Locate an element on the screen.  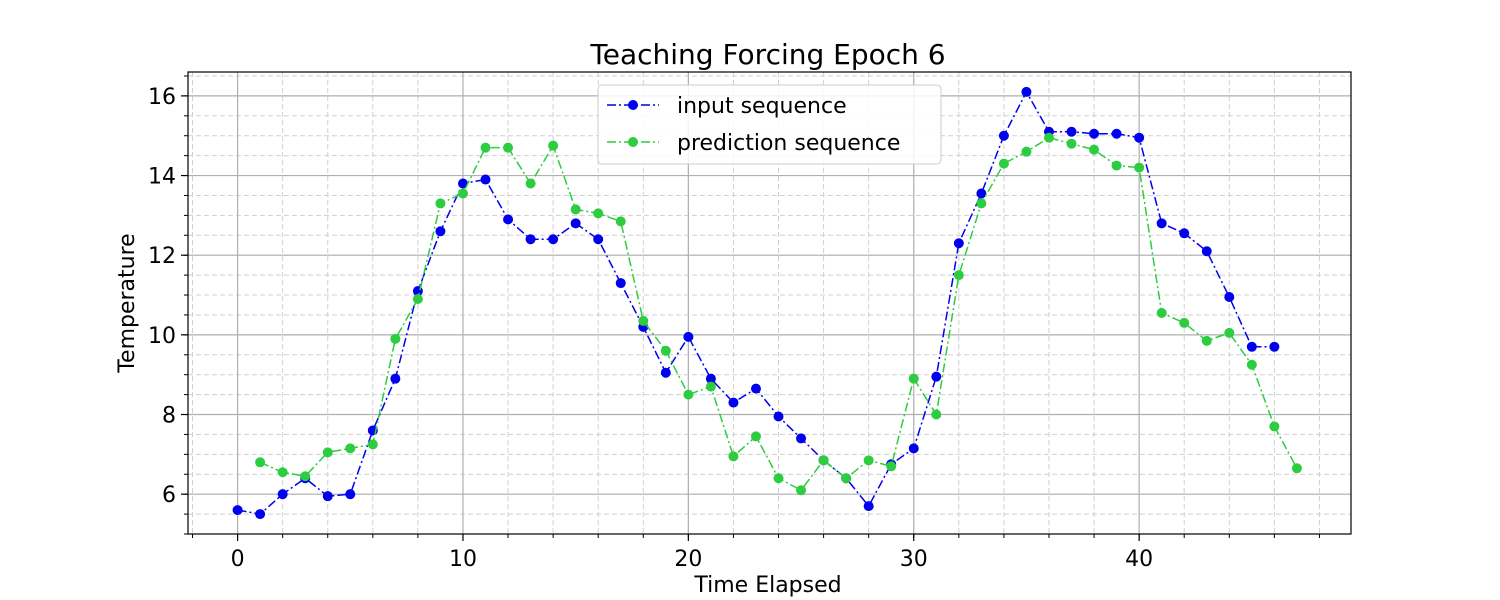
legend: input sequence prediction sequence is located at coordinates (769, 124).